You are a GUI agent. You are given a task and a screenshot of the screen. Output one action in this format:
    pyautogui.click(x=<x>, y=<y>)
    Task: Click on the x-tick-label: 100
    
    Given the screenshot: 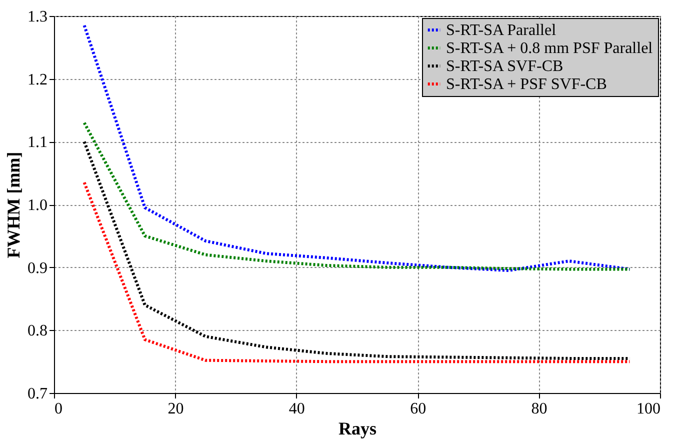 What is the action you would take?
    pyautogui.click(x=648, y=409)
    